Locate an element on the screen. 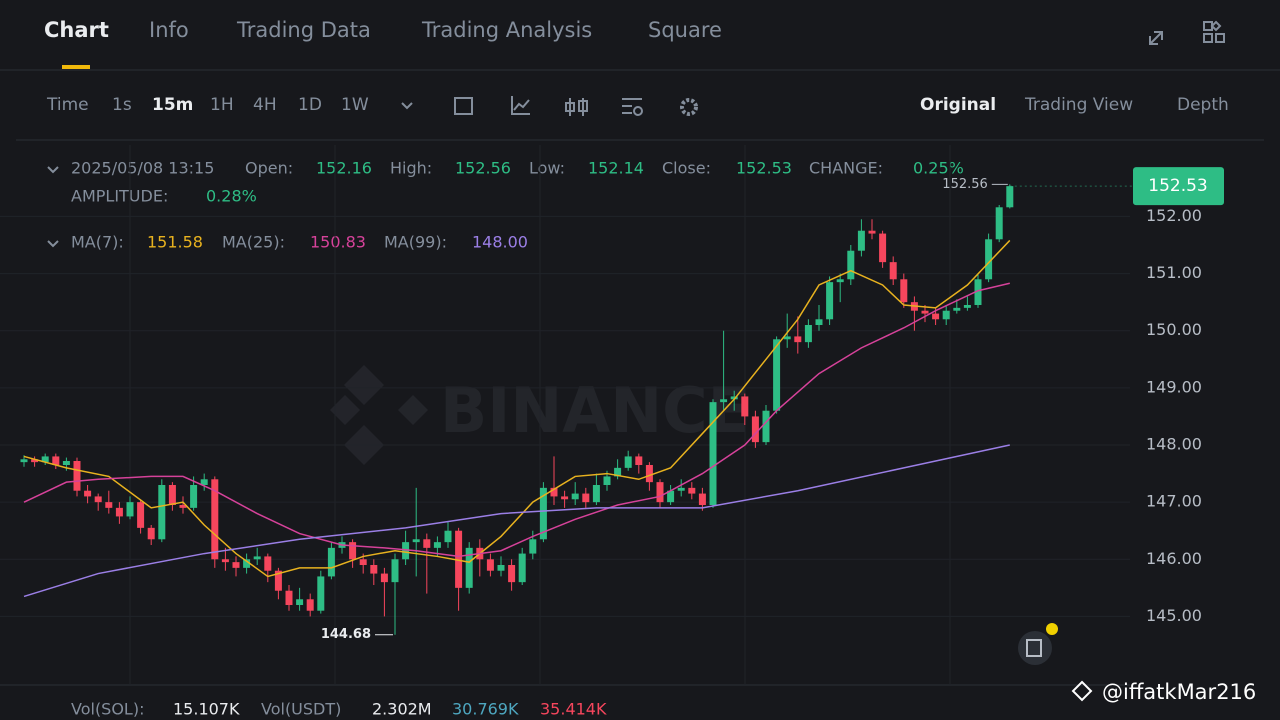 The width and height of the screenshot is (1280, 720). value: 148.00 is located at coordinates (500, 242).